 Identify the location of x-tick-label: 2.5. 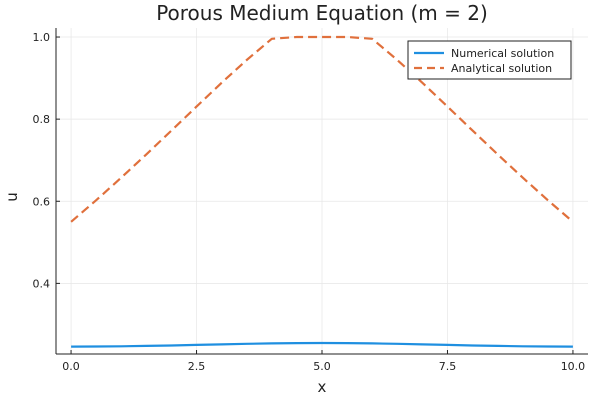
(197, 366).